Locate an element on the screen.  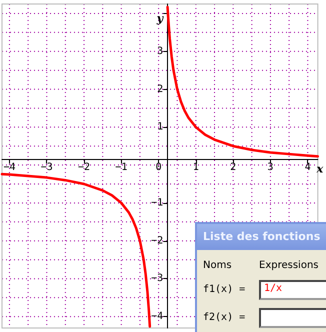
y-tick-label: 1 is located at coordinates (160, 127).